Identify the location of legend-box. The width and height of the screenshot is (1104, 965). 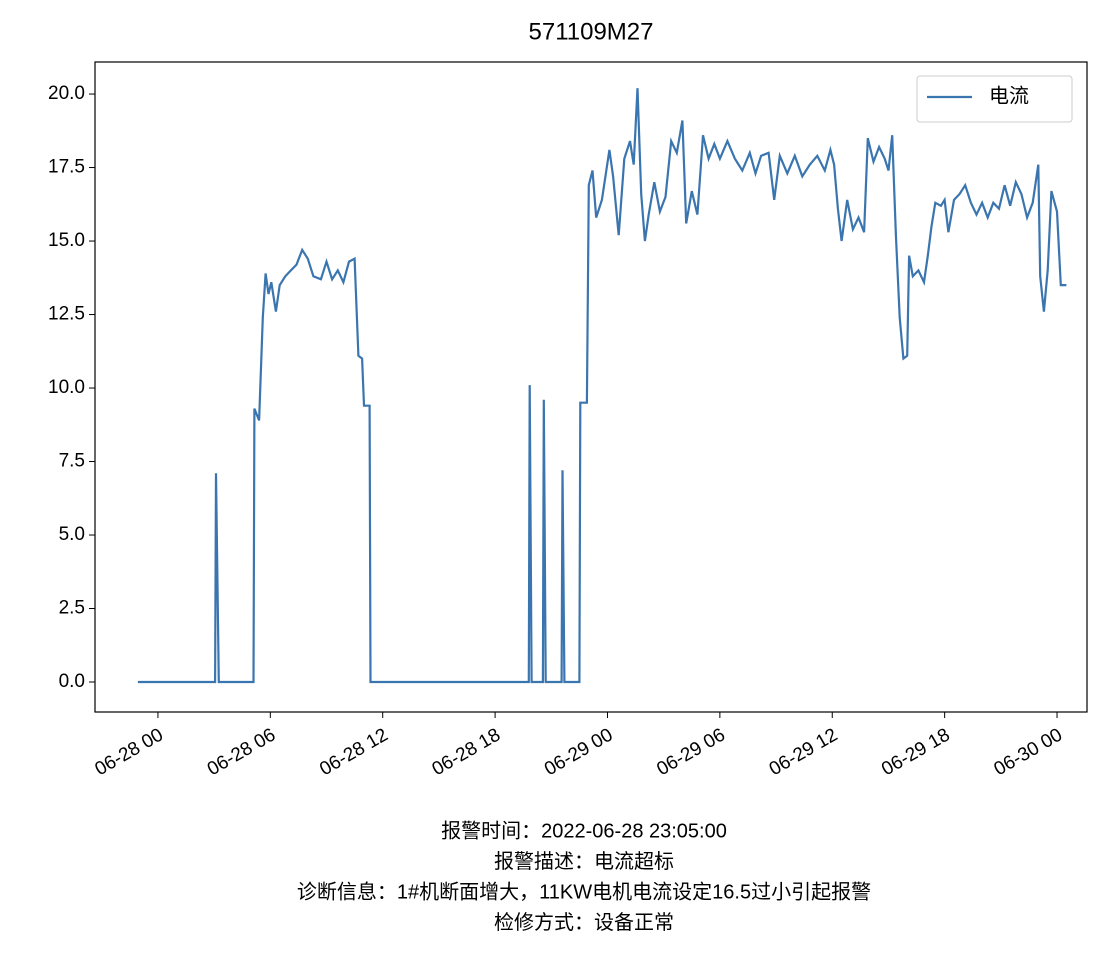
(994, 99).